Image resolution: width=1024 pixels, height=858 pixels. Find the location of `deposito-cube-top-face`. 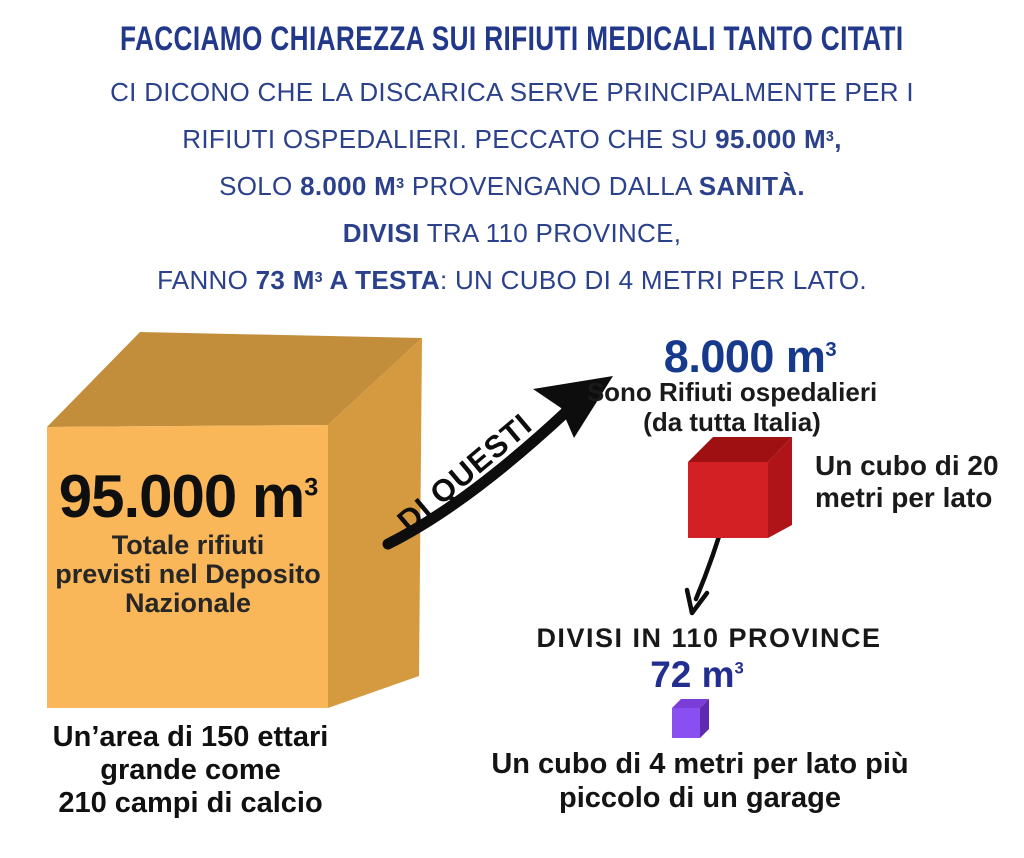

deposito-cube-top-face is located at coordinates (234, 379).